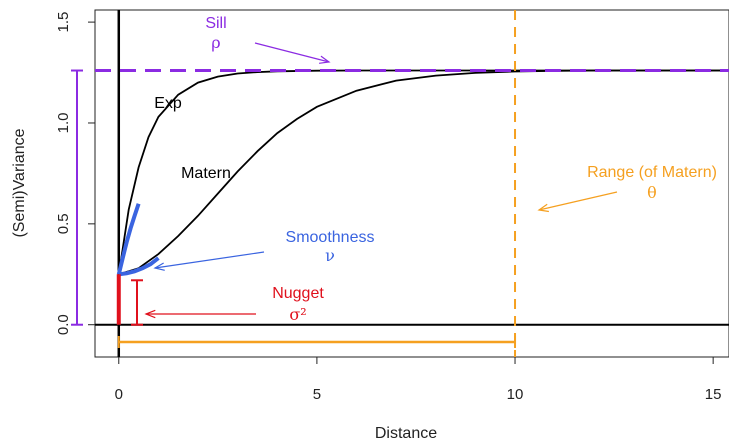 The height and width of the screenshot is (446, 729). Describe the element at coordinates (150, 314) in the screenshot. I see `nugget-arrow-head` at that location.